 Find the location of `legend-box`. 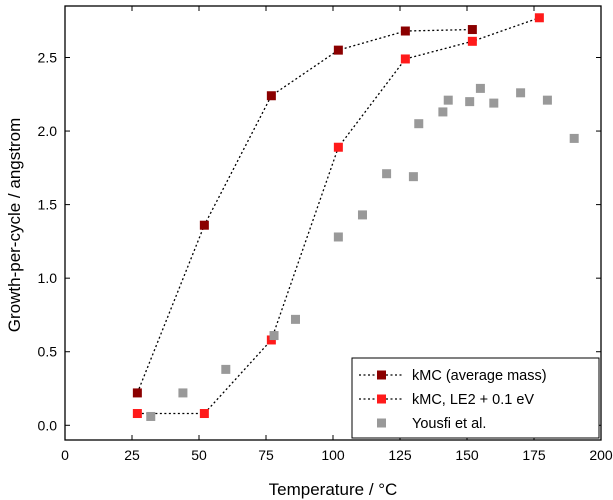

legend-box is located at coordinates (475, 398).